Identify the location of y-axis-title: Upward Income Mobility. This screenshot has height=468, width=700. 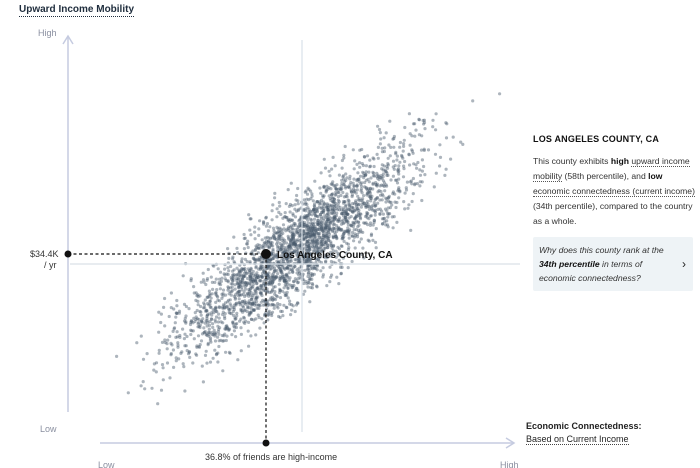
(77, 10).